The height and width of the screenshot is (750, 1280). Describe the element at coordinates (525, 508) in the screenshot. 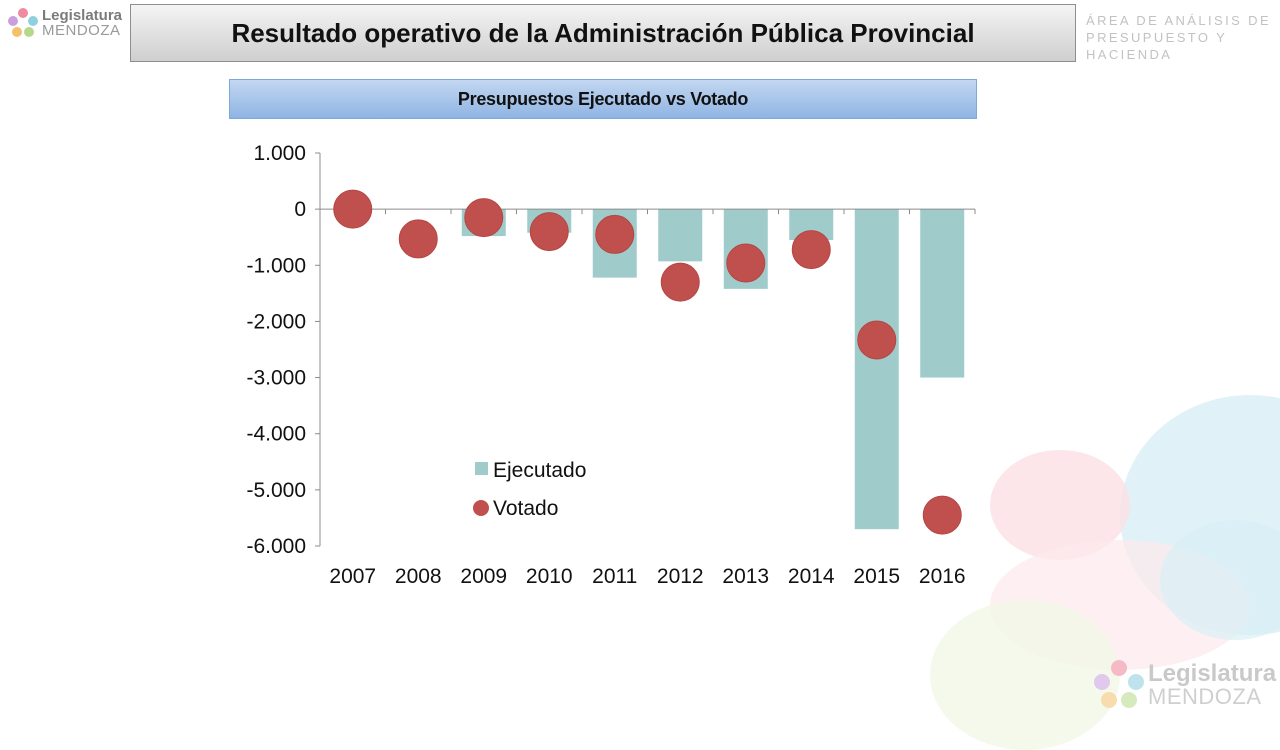

I see `legend-label-votado: Votado` at that location.